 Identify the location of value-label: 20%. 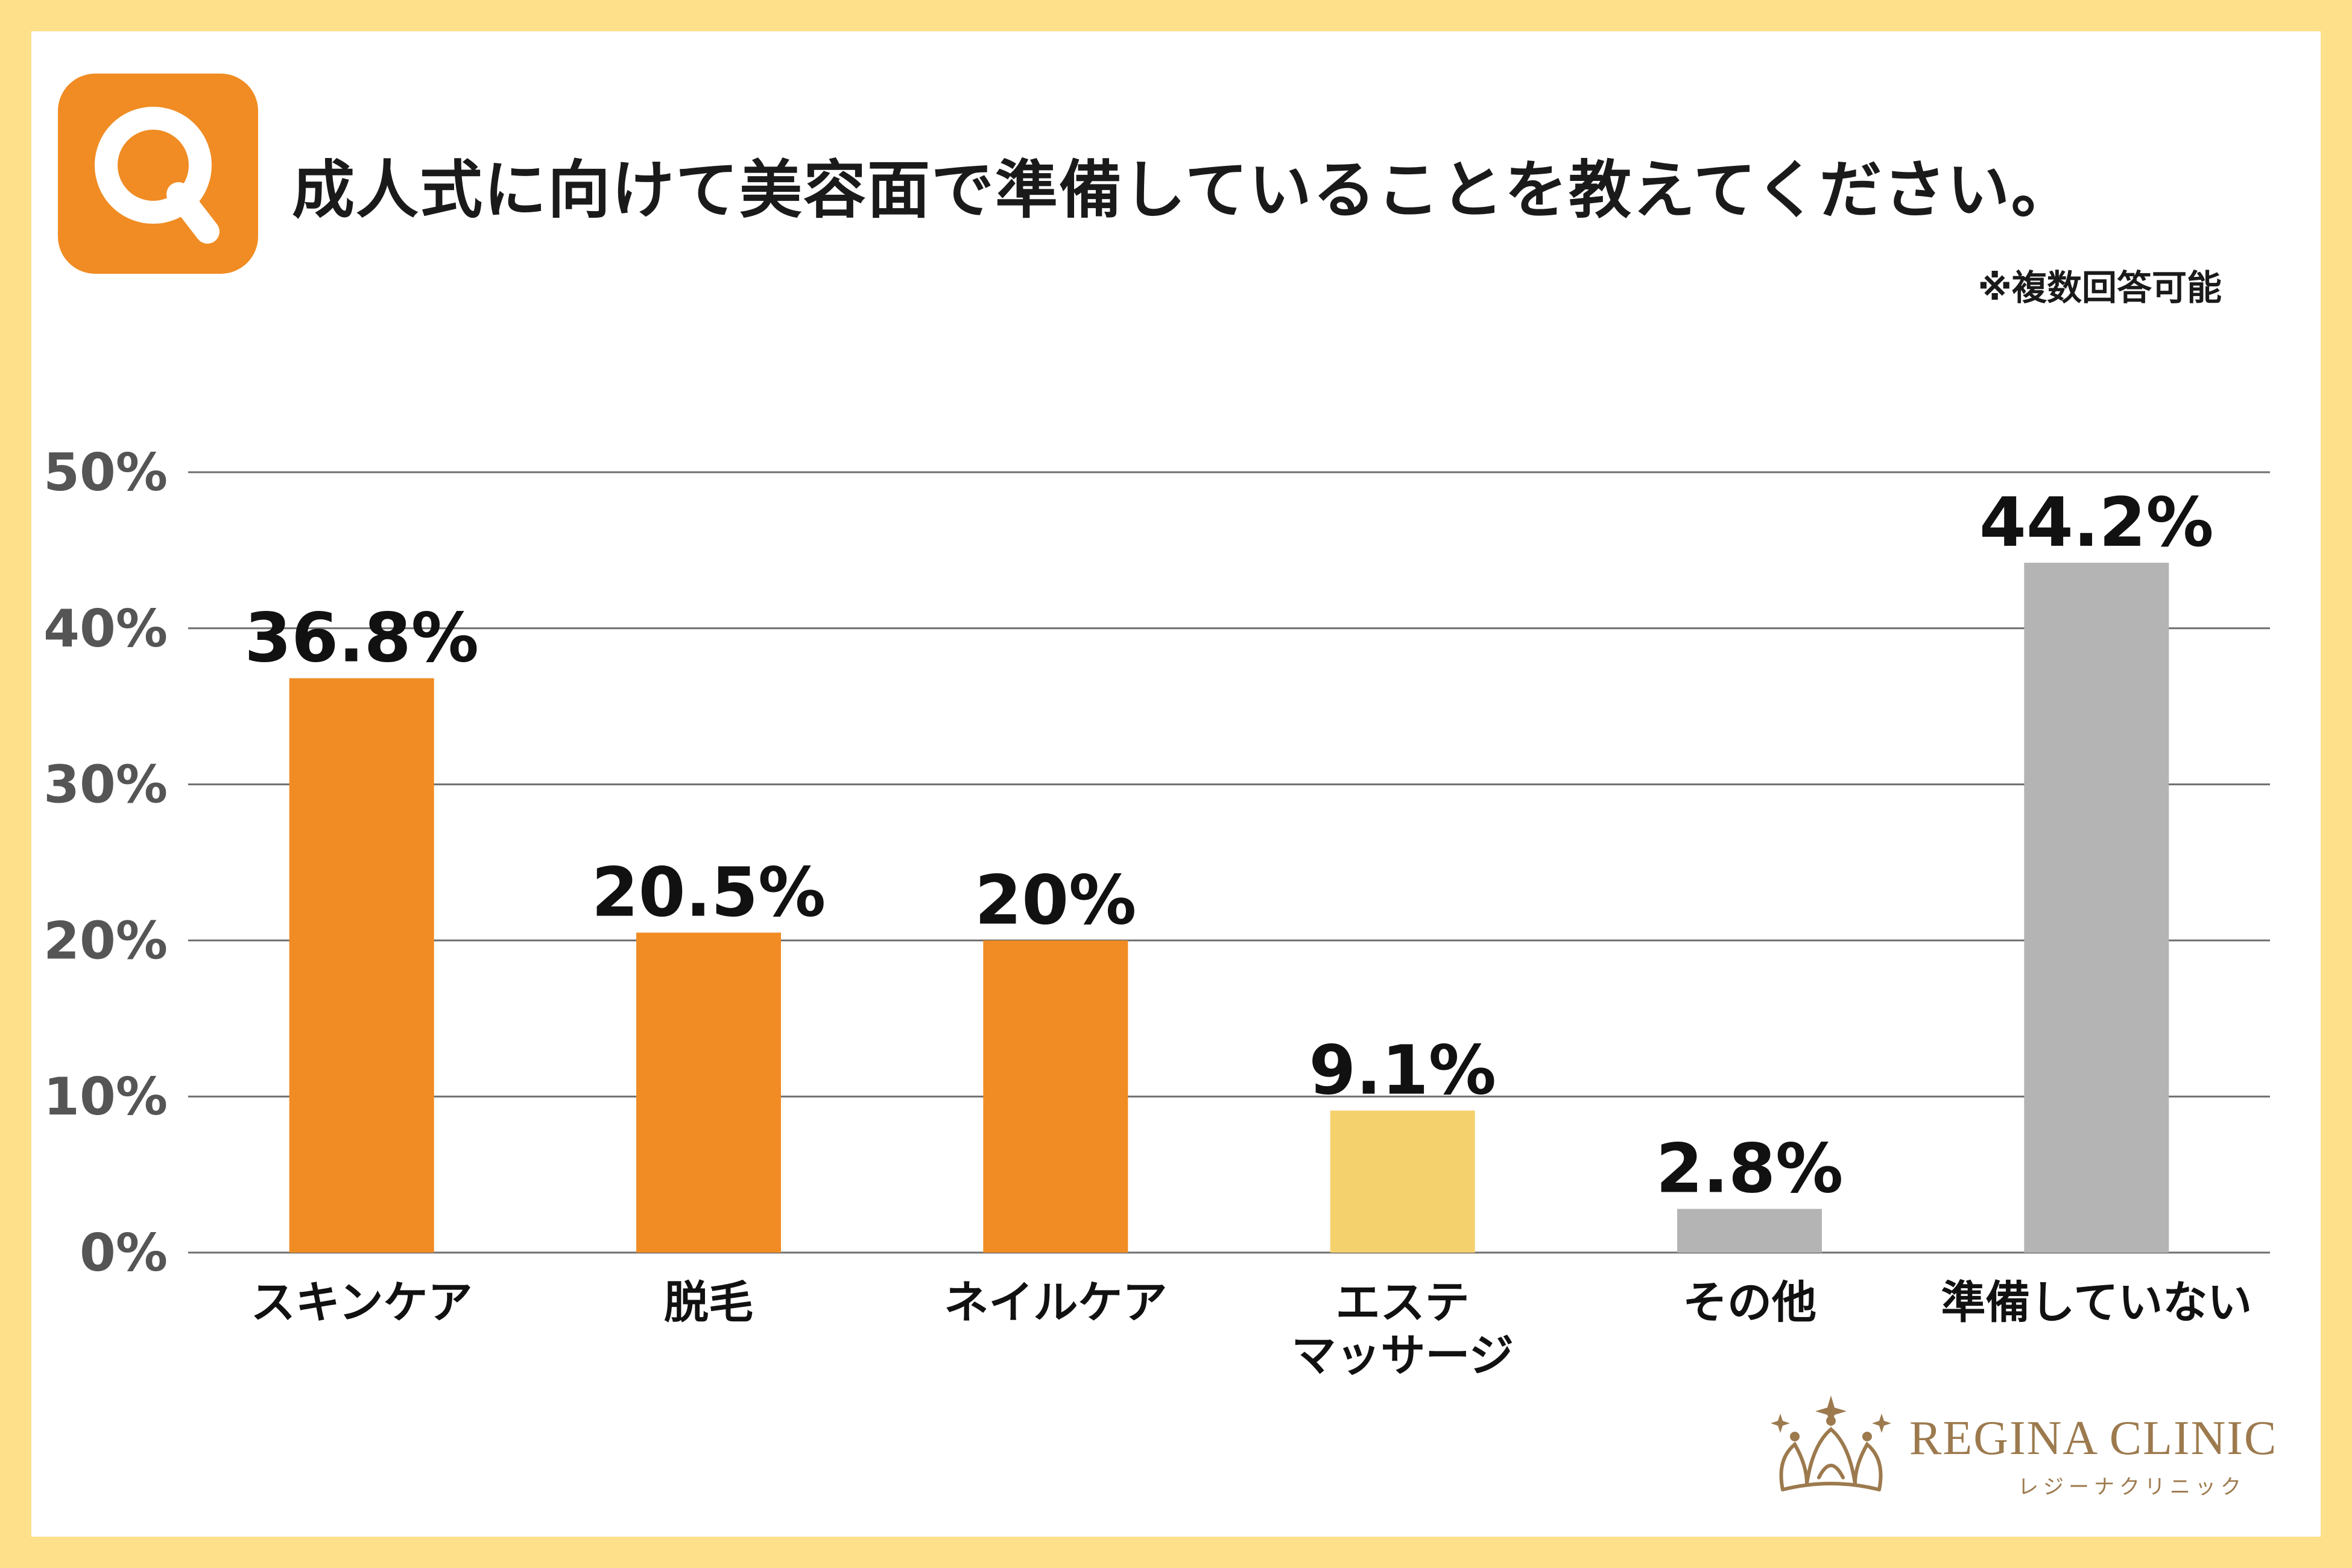
(1055, 900).